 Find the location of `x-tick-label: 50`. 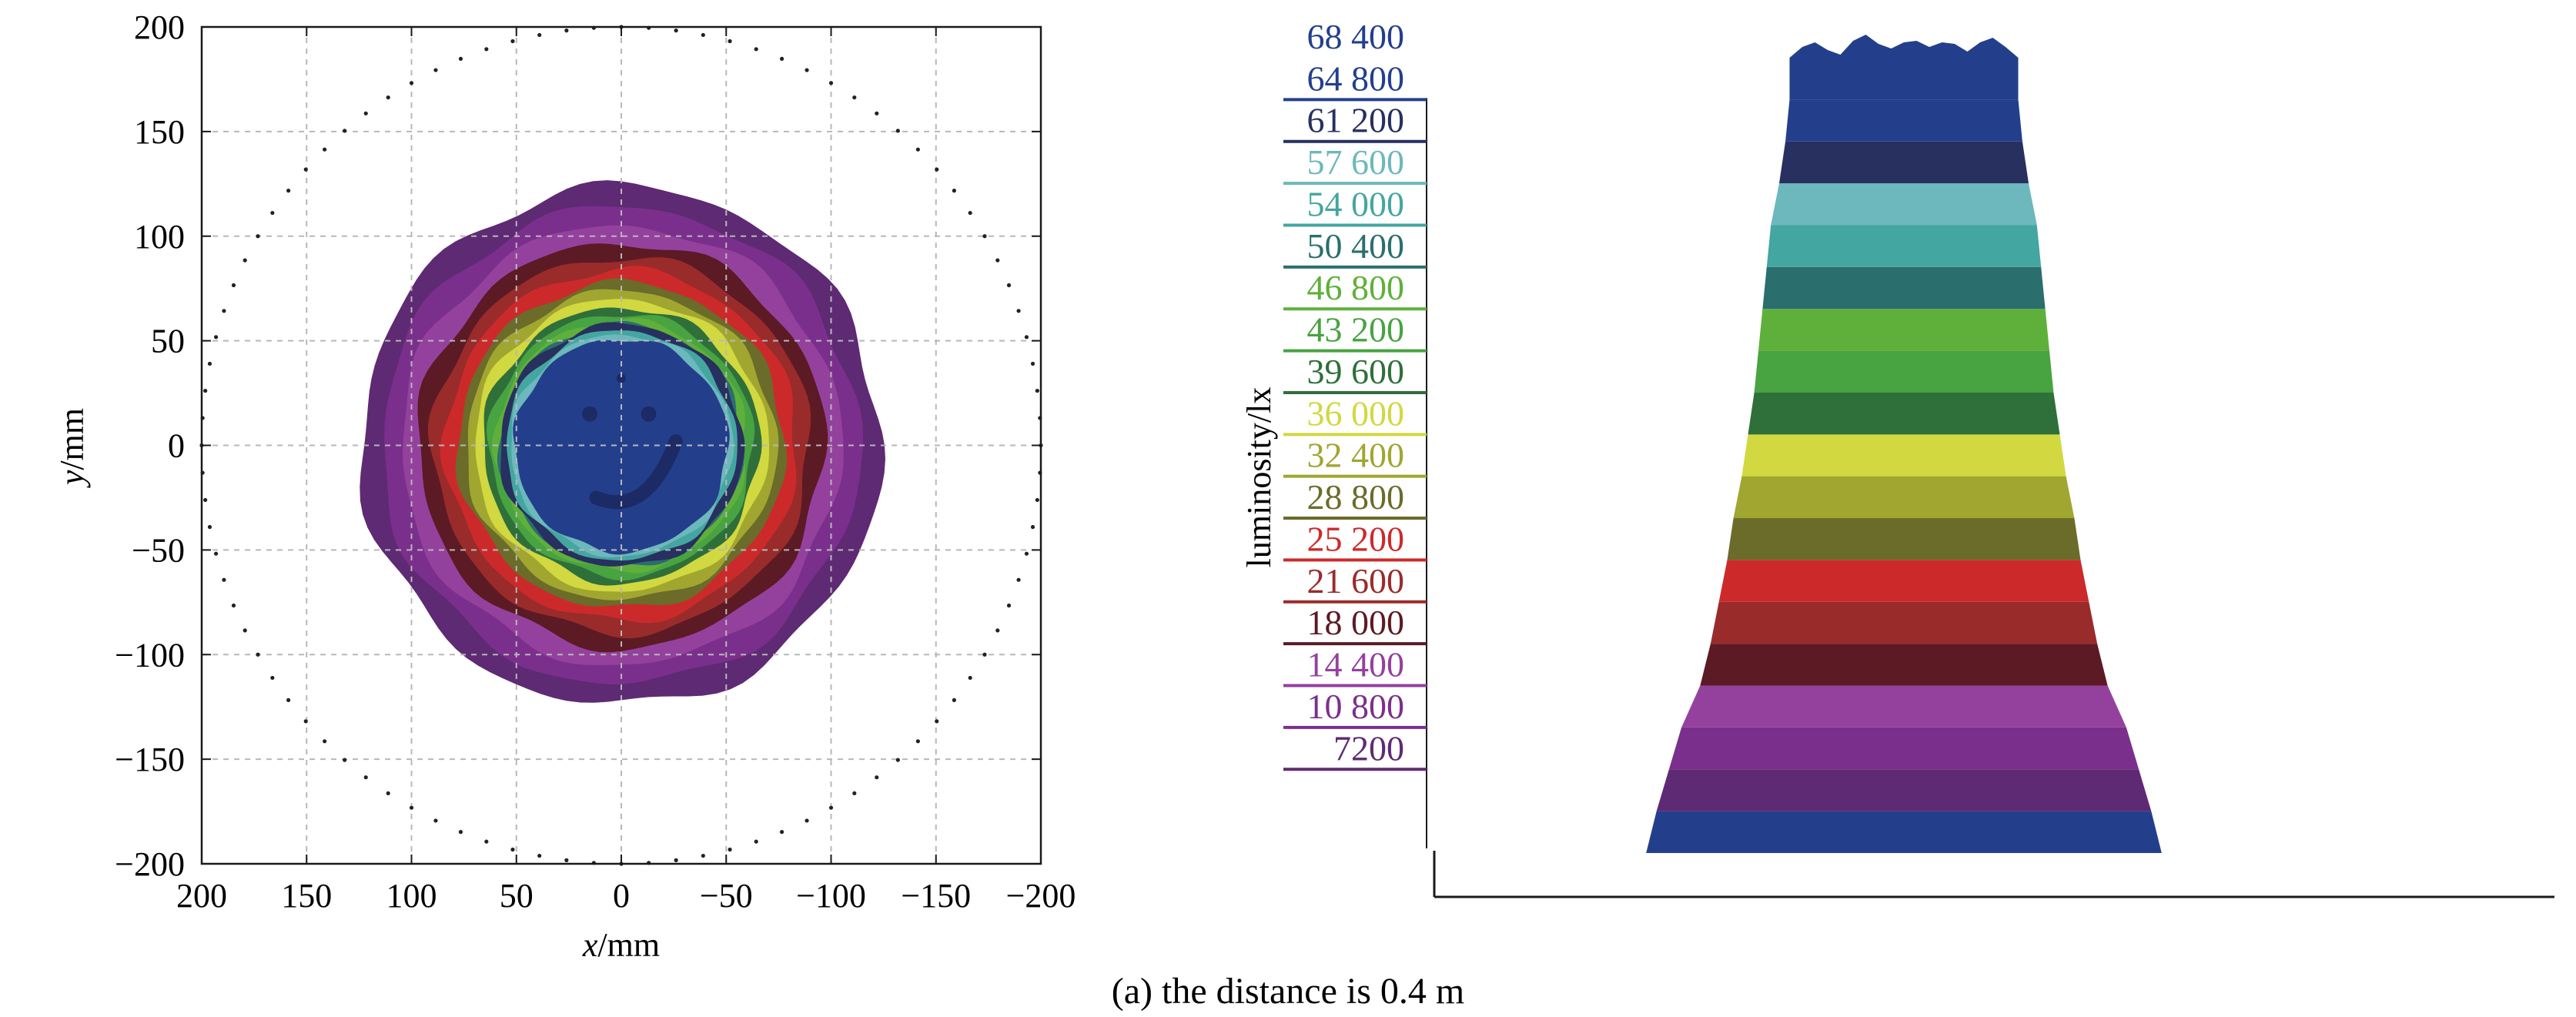

x-tick-label: 50 is located at coordinates (517, 896).